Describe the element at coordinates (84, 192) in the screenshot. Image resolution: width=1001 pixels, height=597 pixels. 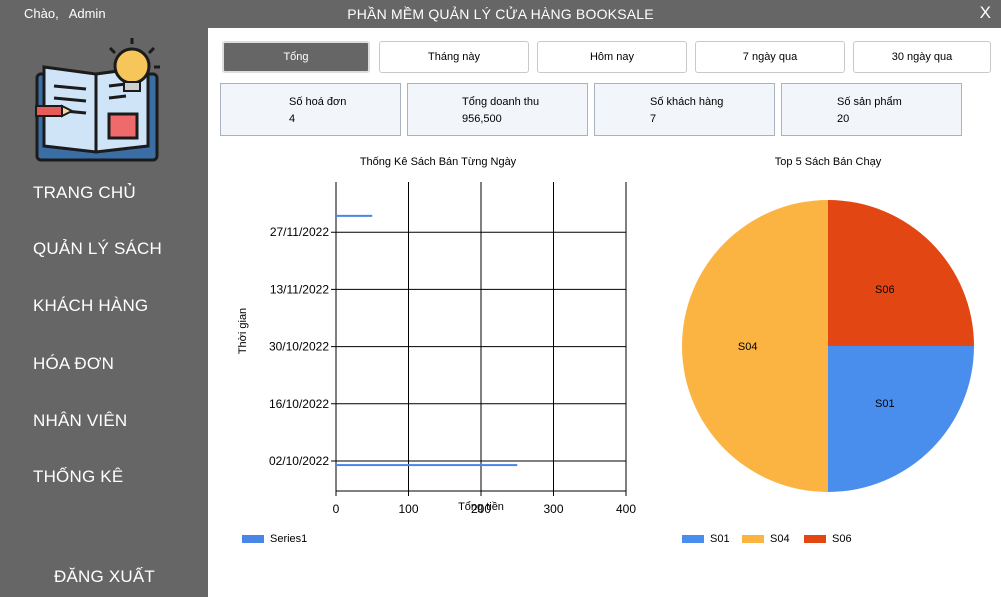
I see `sidebar-item-home: TRANG CHỦ` at that location.